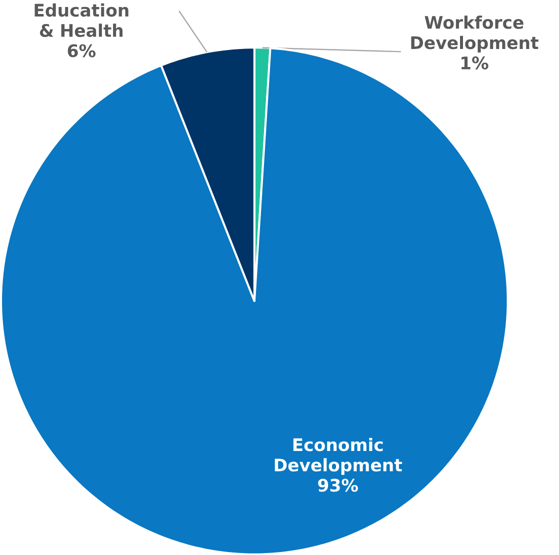 The width and height of the screenshot is (559, 555). What do you see at coordinates (475, 63) in the screenshot?
I see `data-label: 1%` at bounding box center [475, 63].